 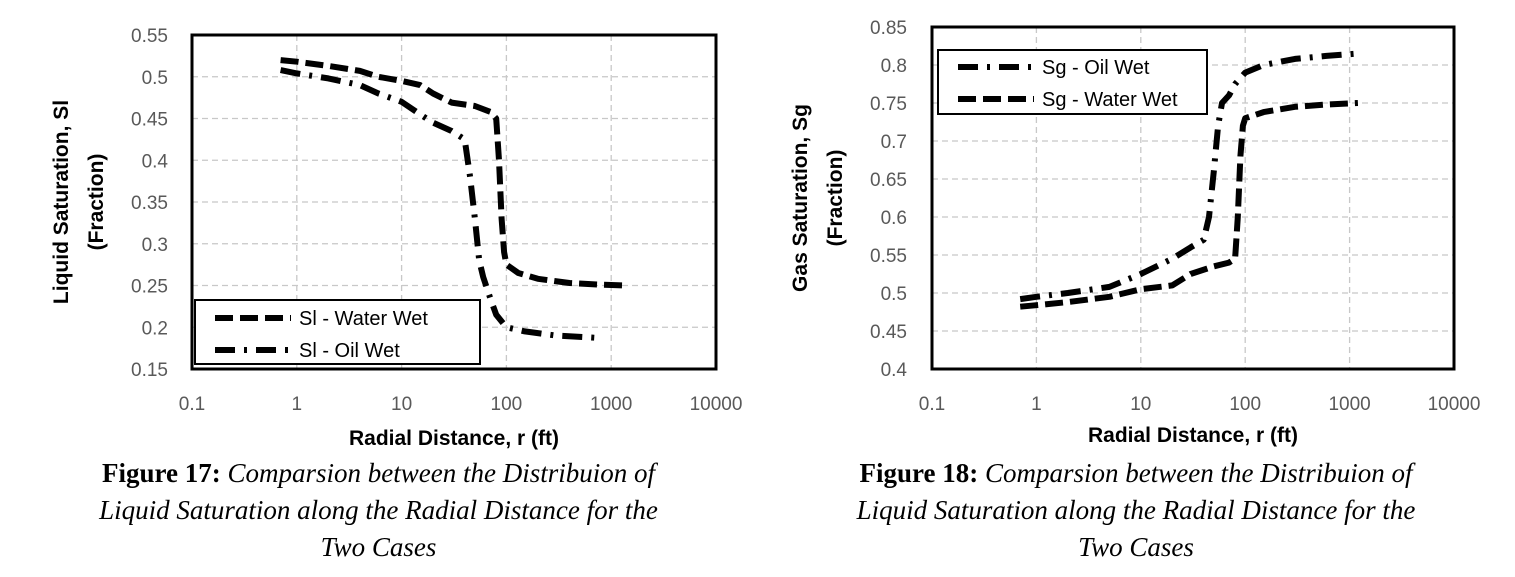 I want to click on y-tick-label: 0.65, so click(x=888, y=180).